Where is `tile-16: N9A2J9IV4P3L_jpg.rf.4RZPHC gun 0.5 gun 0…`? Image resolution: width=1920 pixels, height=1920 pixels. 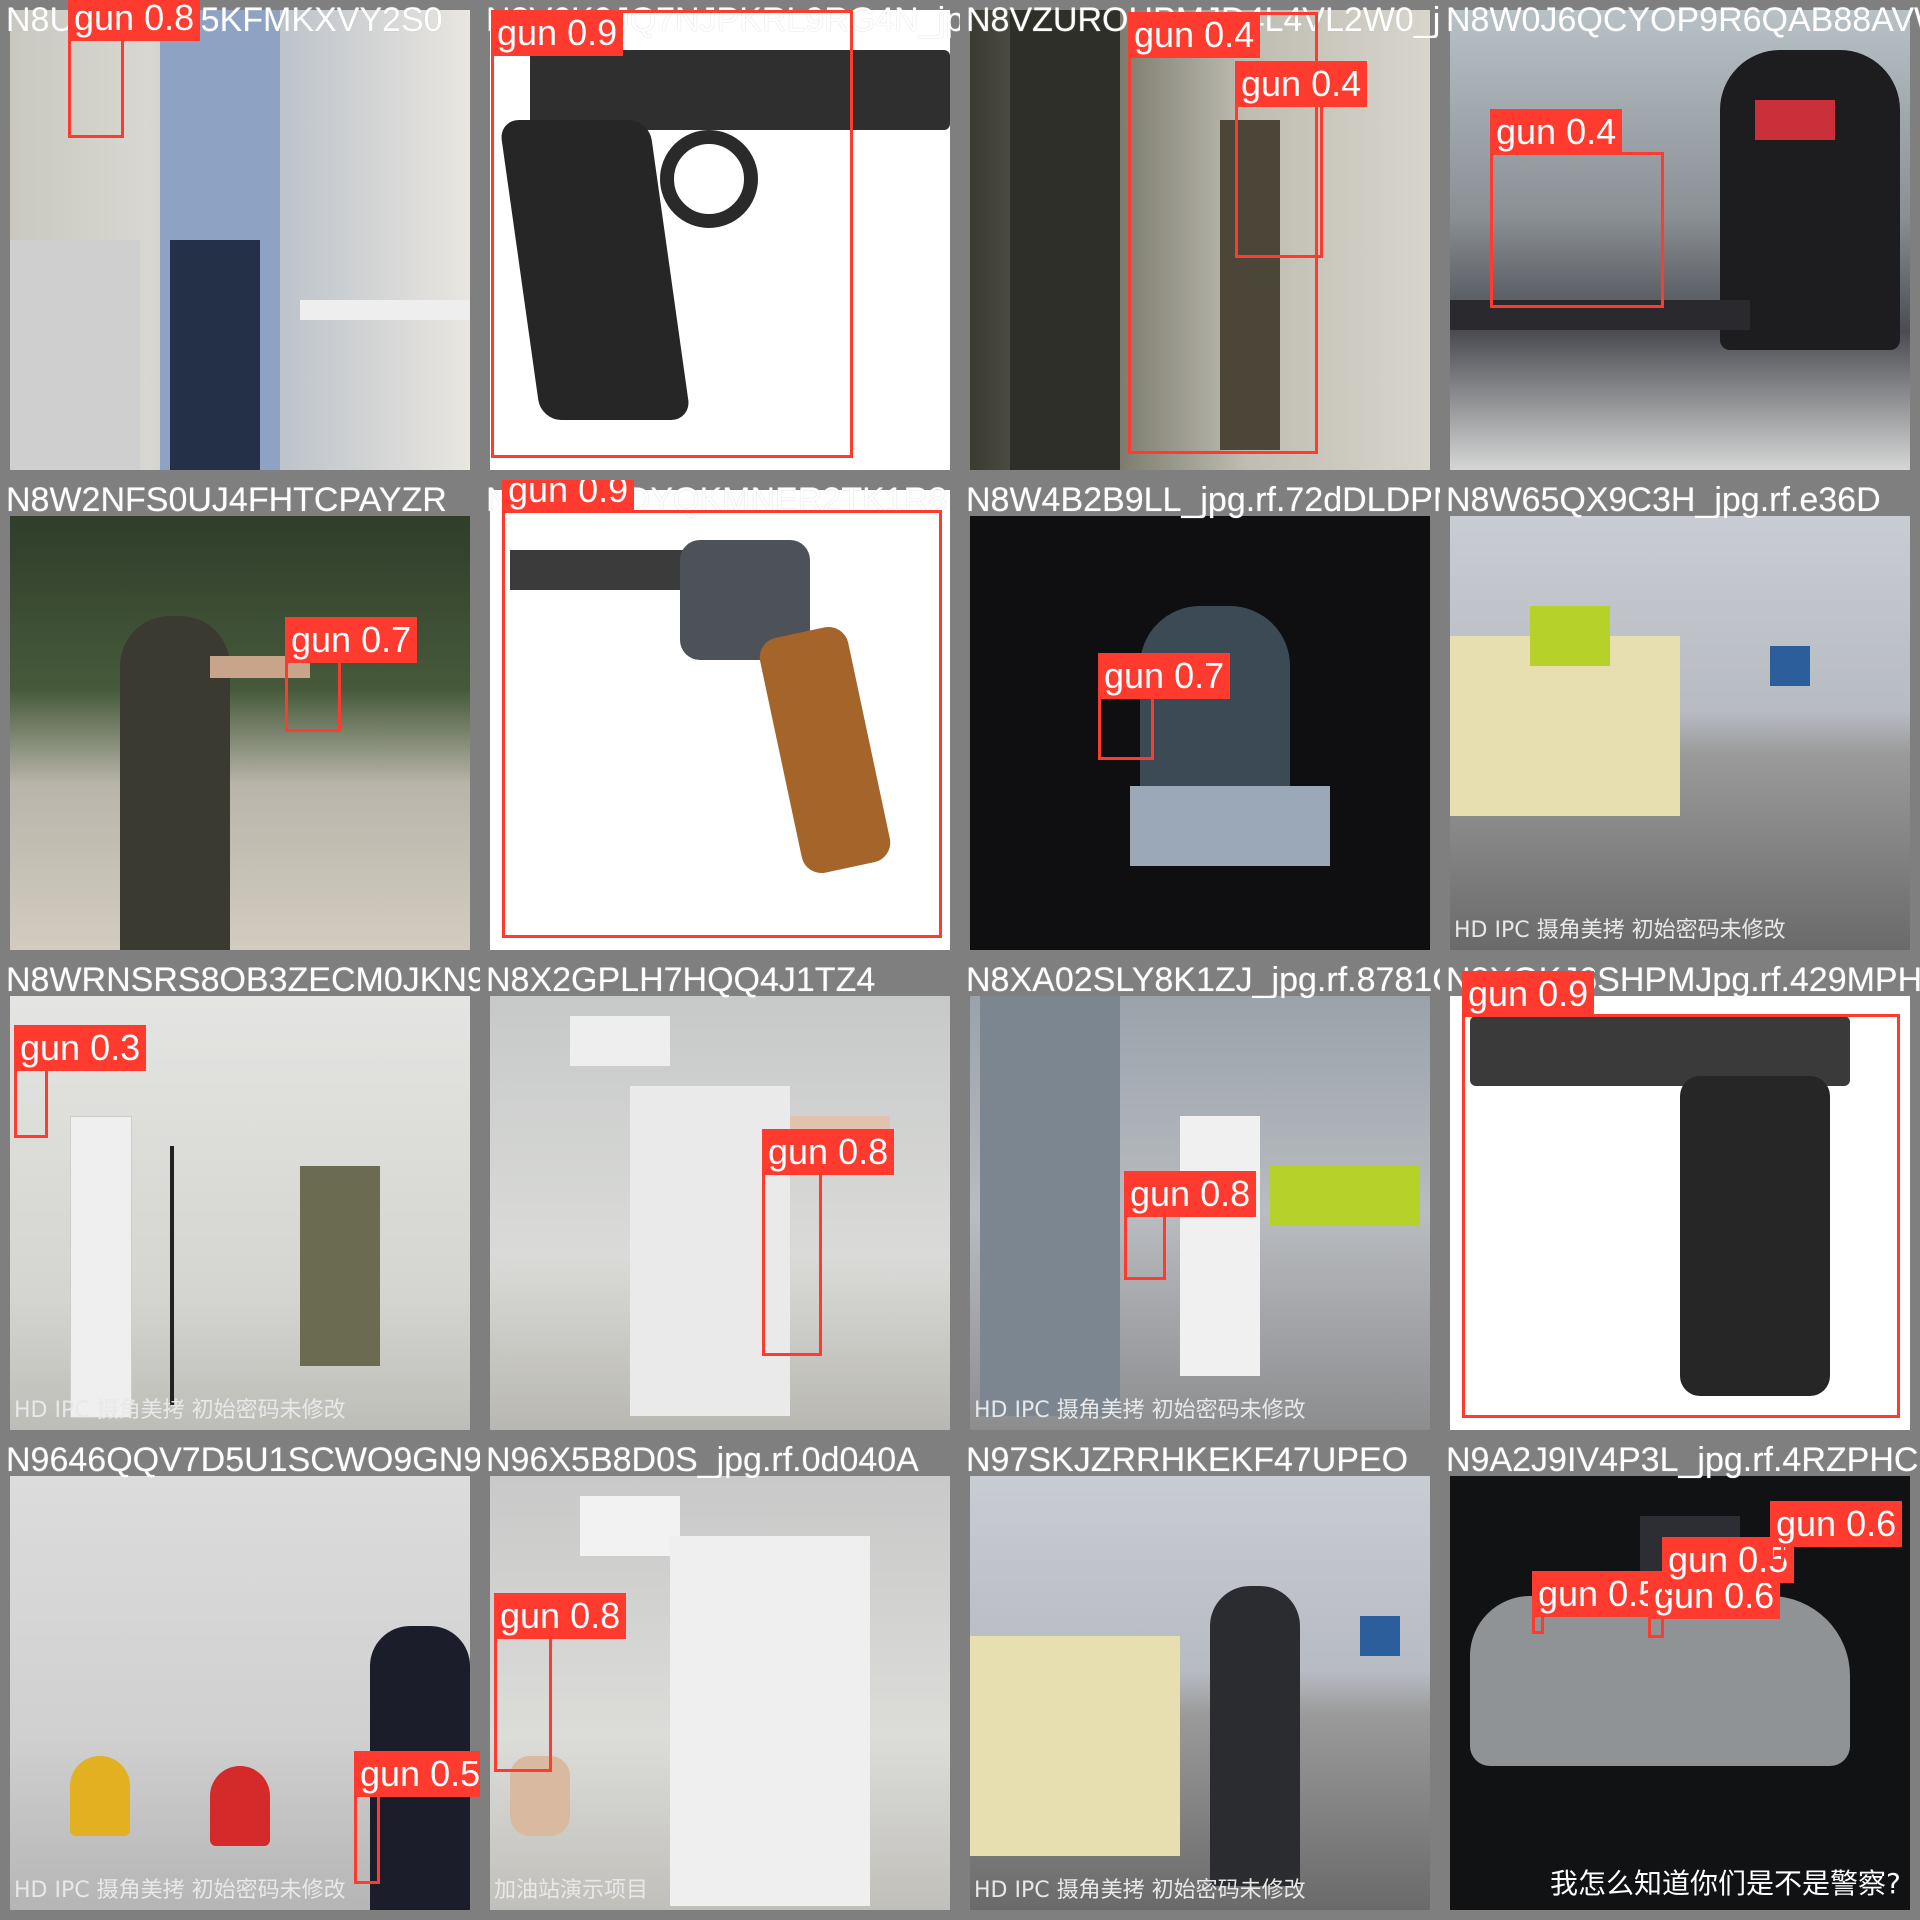
tile-16: N9A2J9IV4P3L_jpg.rf.4RZPHC gun 0.5 gun 0… is located at coordinates (1680, 1680).